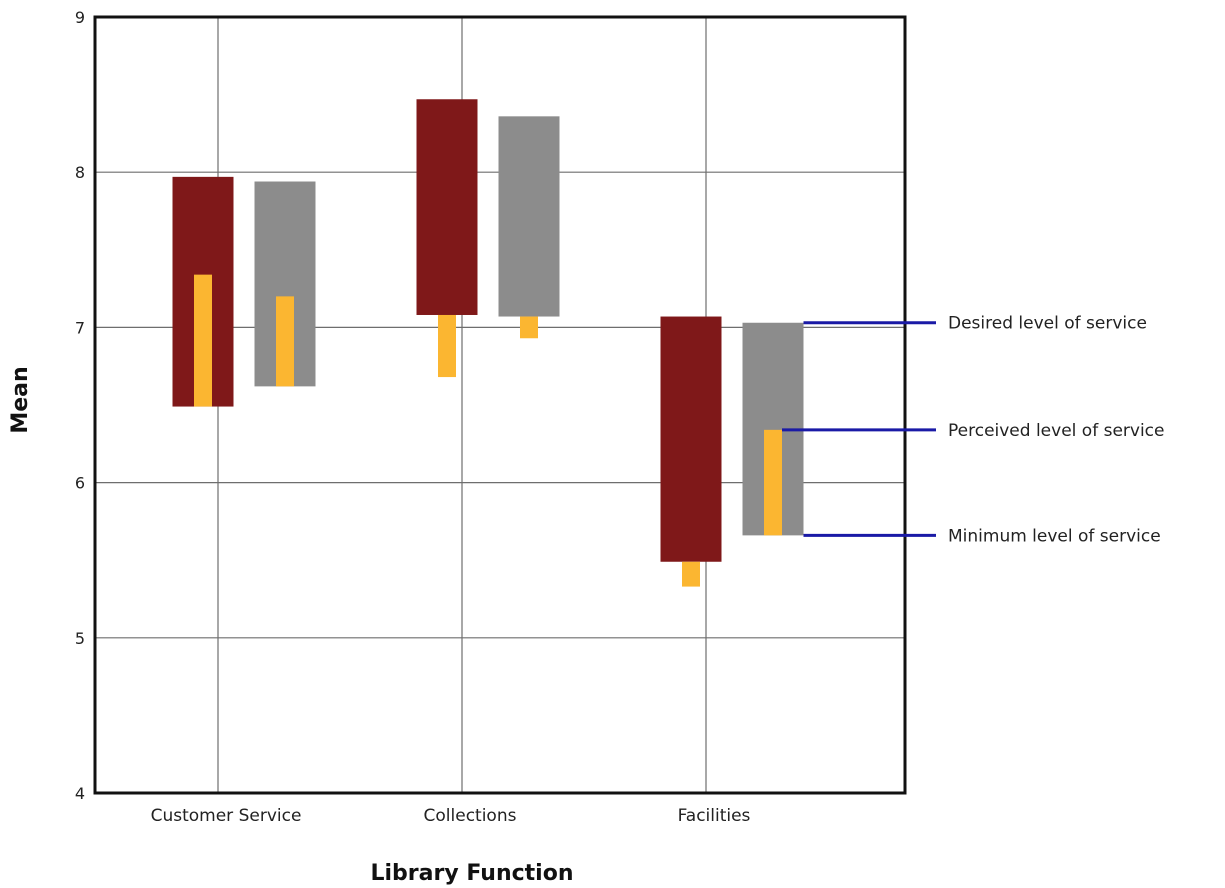  I want to click on y-tick-labels: 4 5 6 7 8 9, so click(80, 405).